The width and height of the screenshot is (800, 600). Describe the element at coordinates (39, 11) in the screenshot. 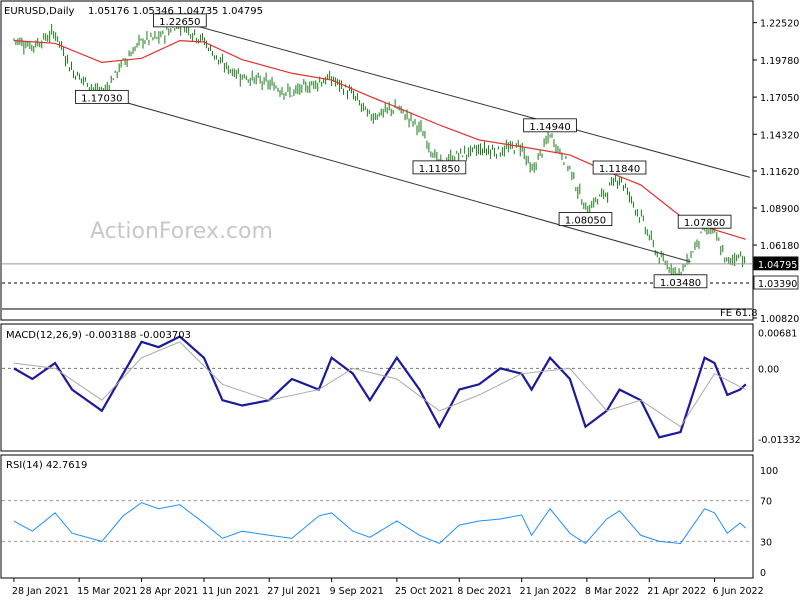

I see `price-header: EURUSD,Daily` at that location.